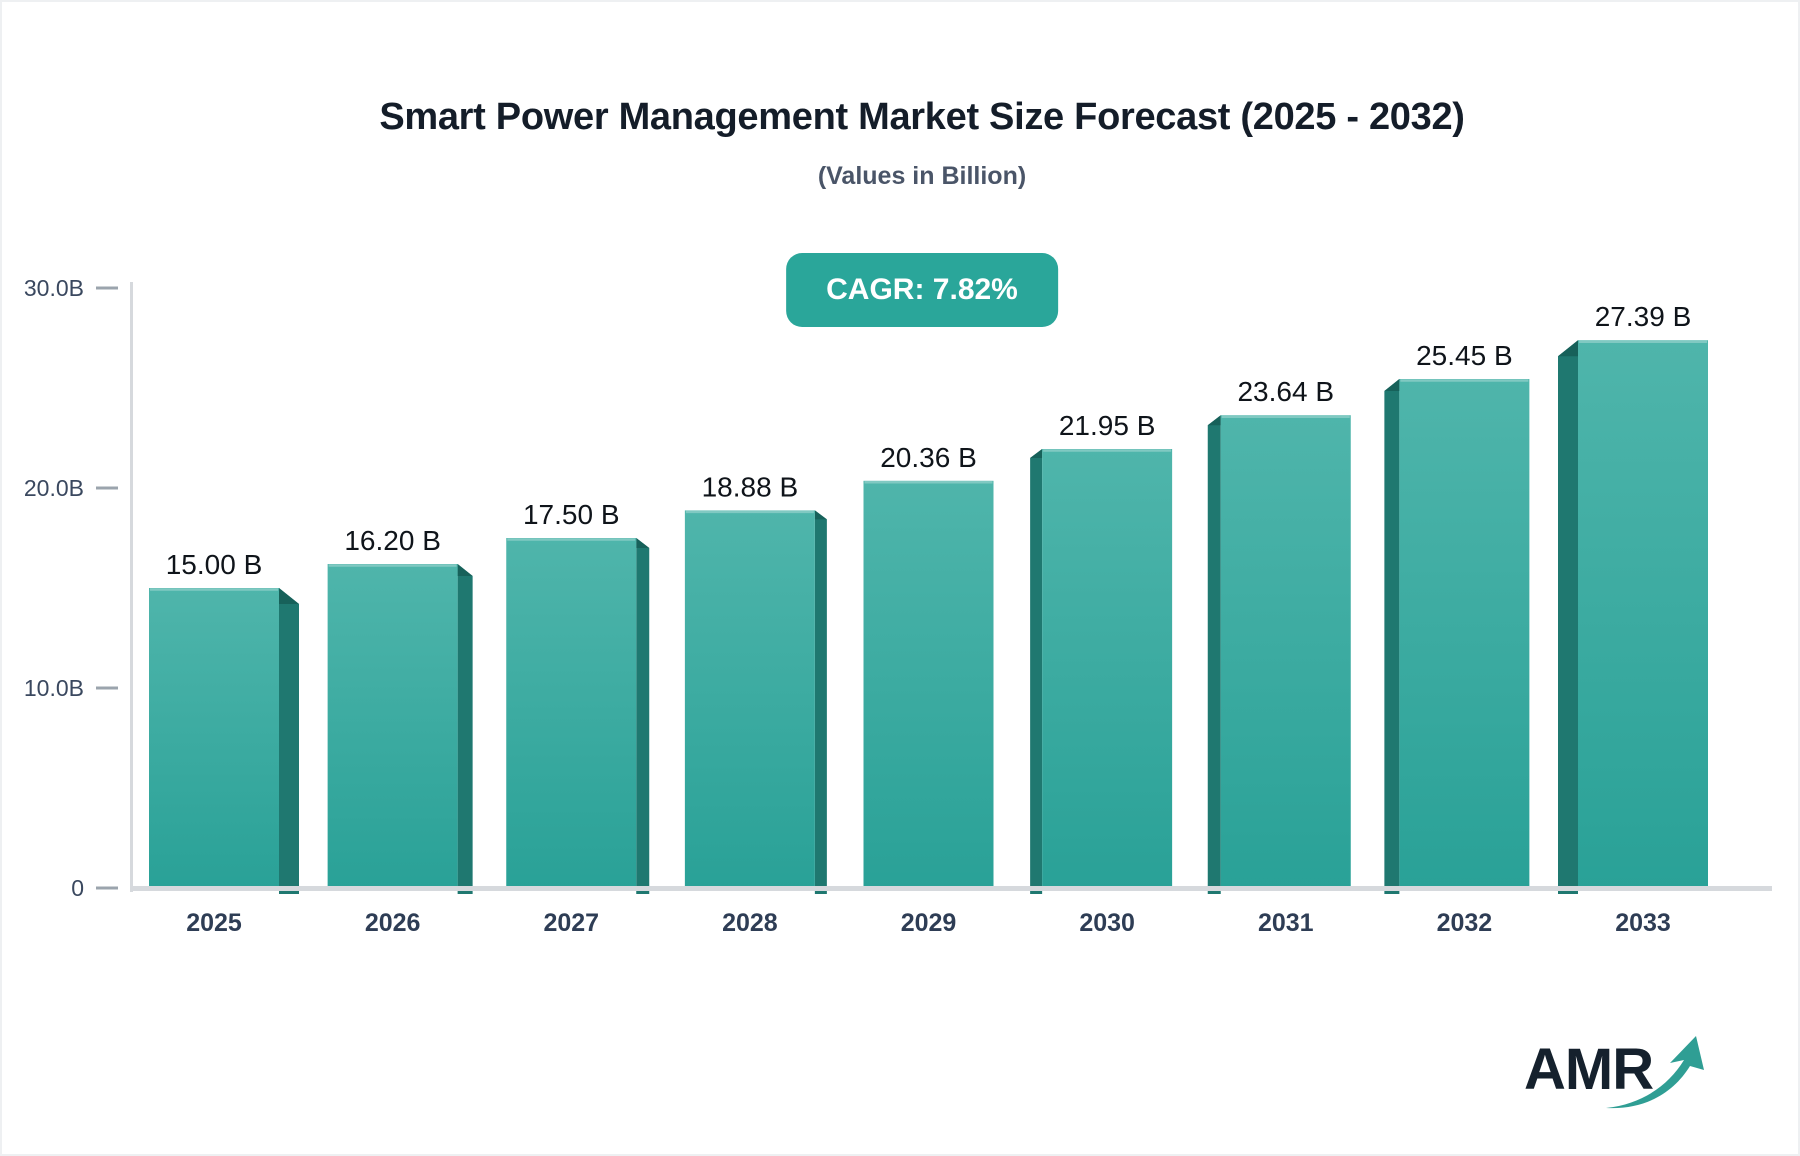  What do you see at coordinates (54, 288) in the screenshot?
I see `y-tick-label: 30.0B` at bounding box center [54, 288].